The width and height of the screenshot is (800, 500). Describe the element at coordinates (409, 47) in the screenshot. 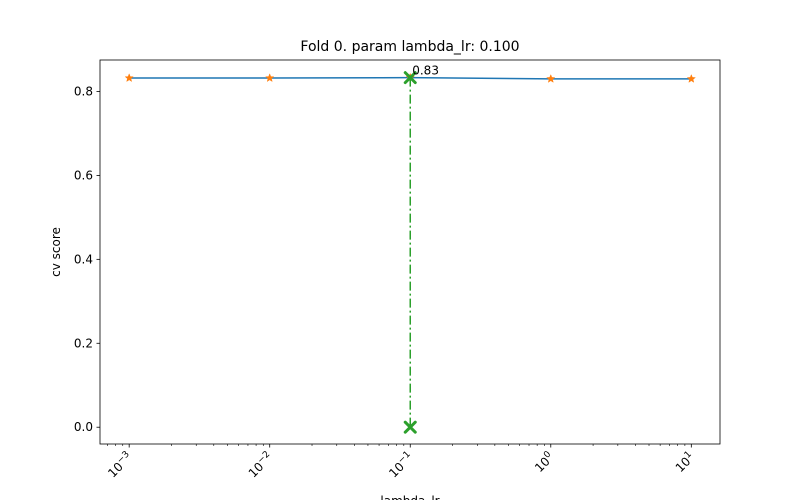

I see `chart-title: Fold 0. param lambda_lr: 0.100` at that location.